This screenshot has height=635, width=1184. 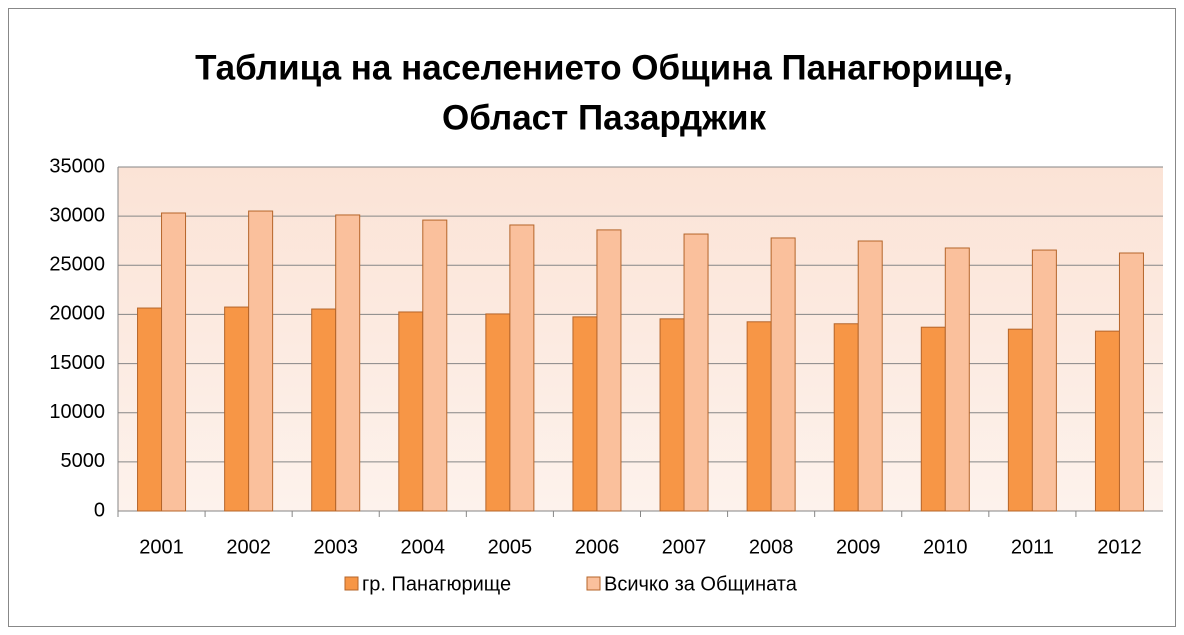 What do you see at coordinates (83, 461) in the screenshot?
I see `y-tick-label: 5000` at bounding box center [83, 461].